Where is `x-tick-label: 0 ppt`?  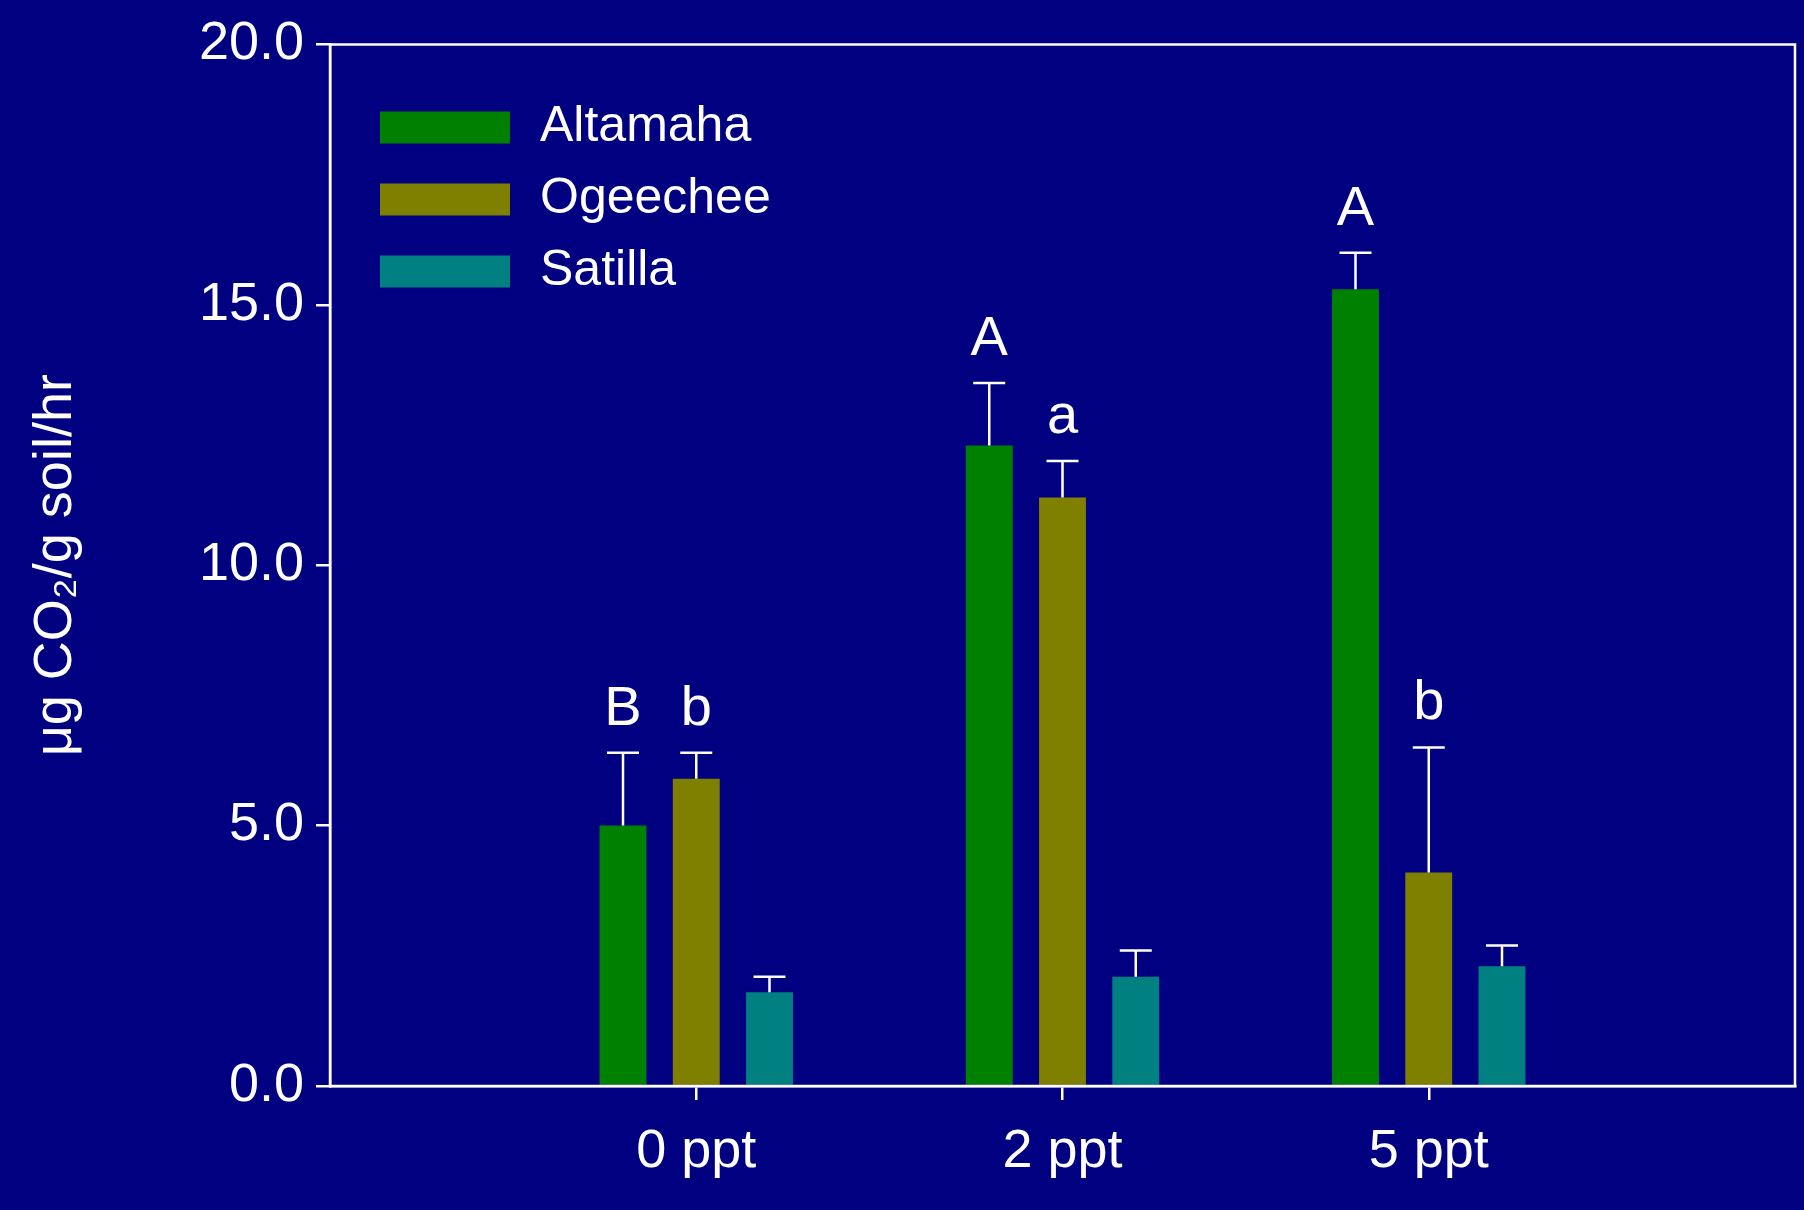 x-tick-label: 0 ppt is located at coordinates (696, 1148).